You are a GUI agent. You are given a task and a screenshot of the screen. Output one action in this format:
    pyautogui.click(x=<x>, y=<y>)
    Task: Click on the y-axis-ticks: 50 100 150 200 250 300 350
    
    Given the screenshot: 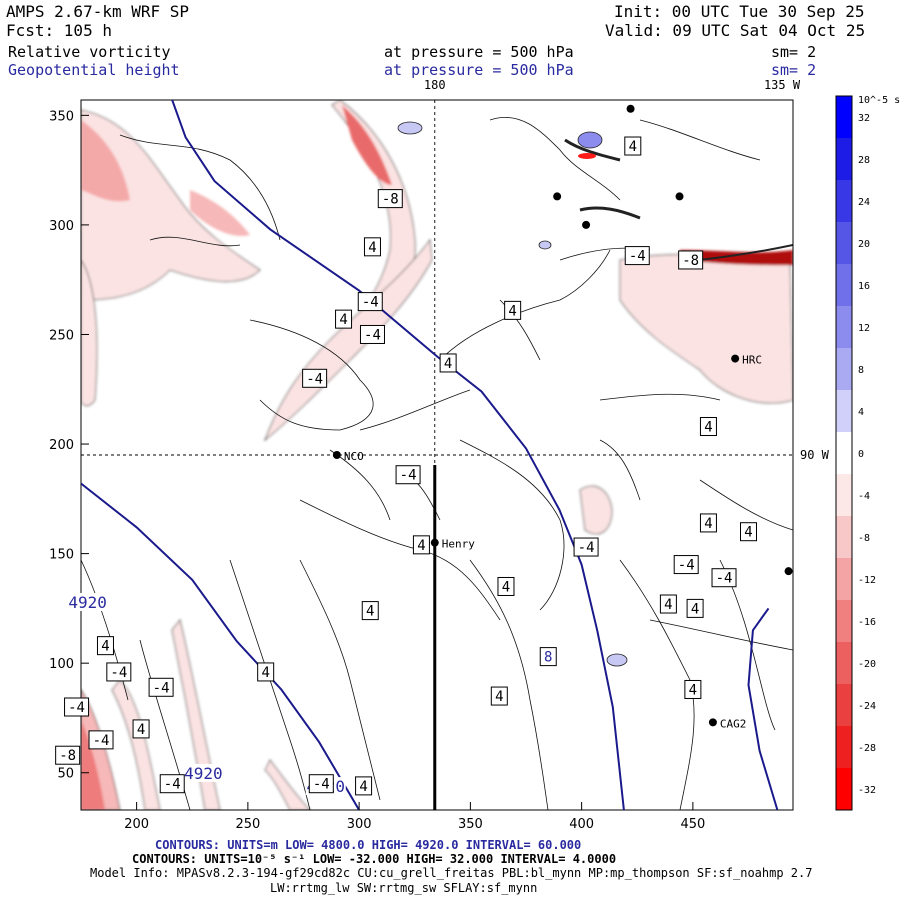 What is the action you would take?
    pyautogui.click(x=69, y=445)
    